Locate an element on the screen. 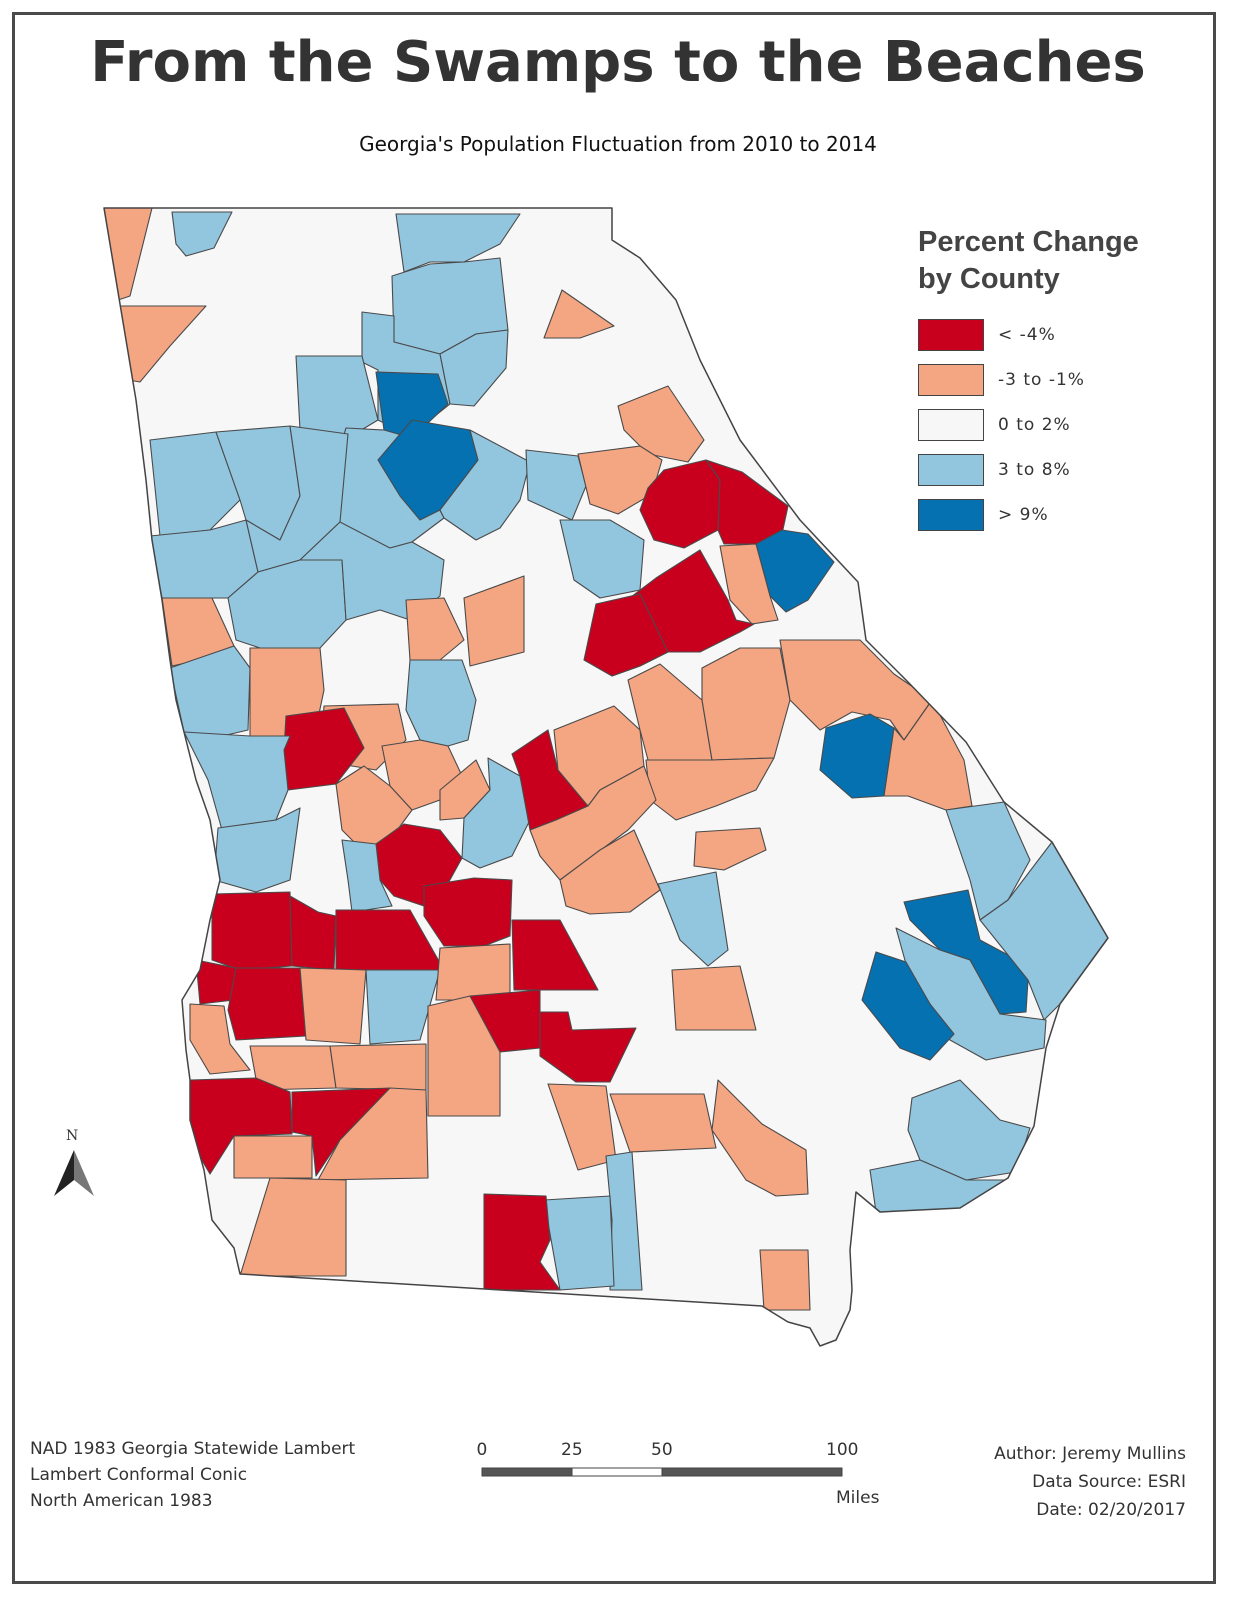 Image resolution: width=1236 pixels, height=1600 pixels. legend-label: 0 to 2% is located at coordinates (1034, 424).